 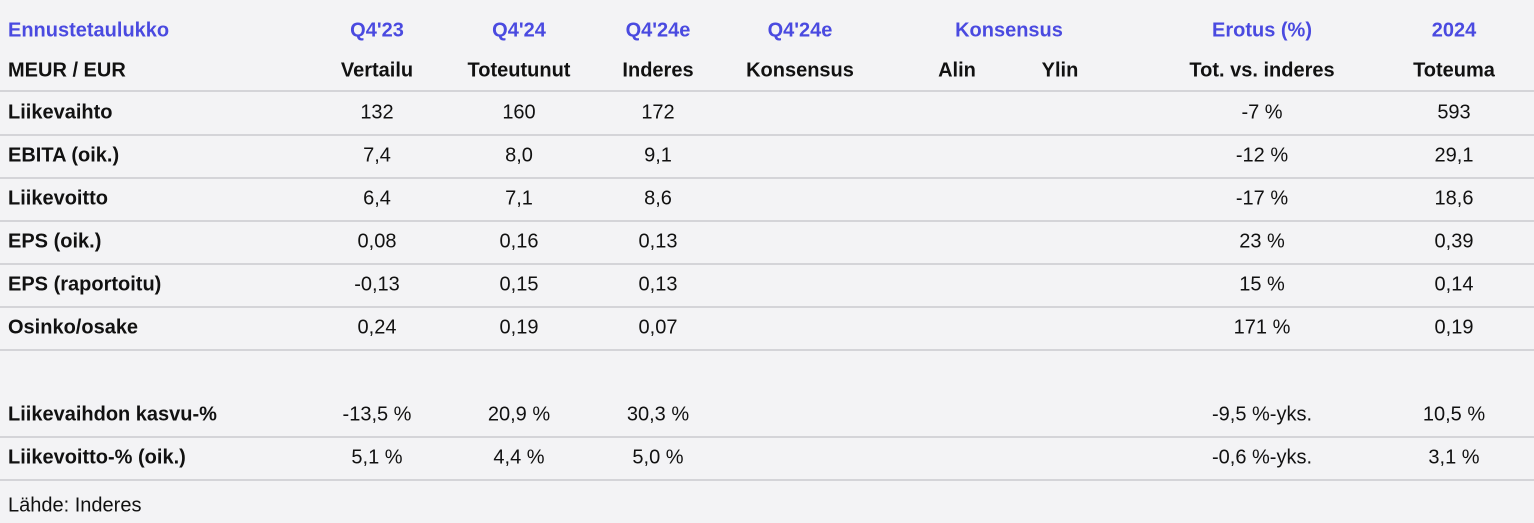 What do you see at coordinates (519, 112) in the screenshot?
I see `cell: 160` at bounding box center [519, 112].